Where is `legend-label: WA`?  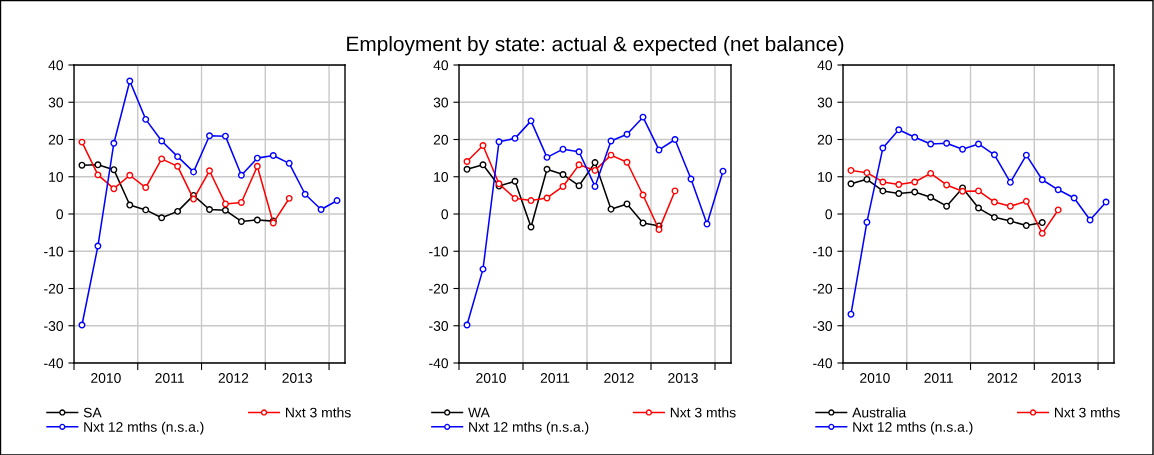 legend-label: WA is located at coordinates (479, 412).